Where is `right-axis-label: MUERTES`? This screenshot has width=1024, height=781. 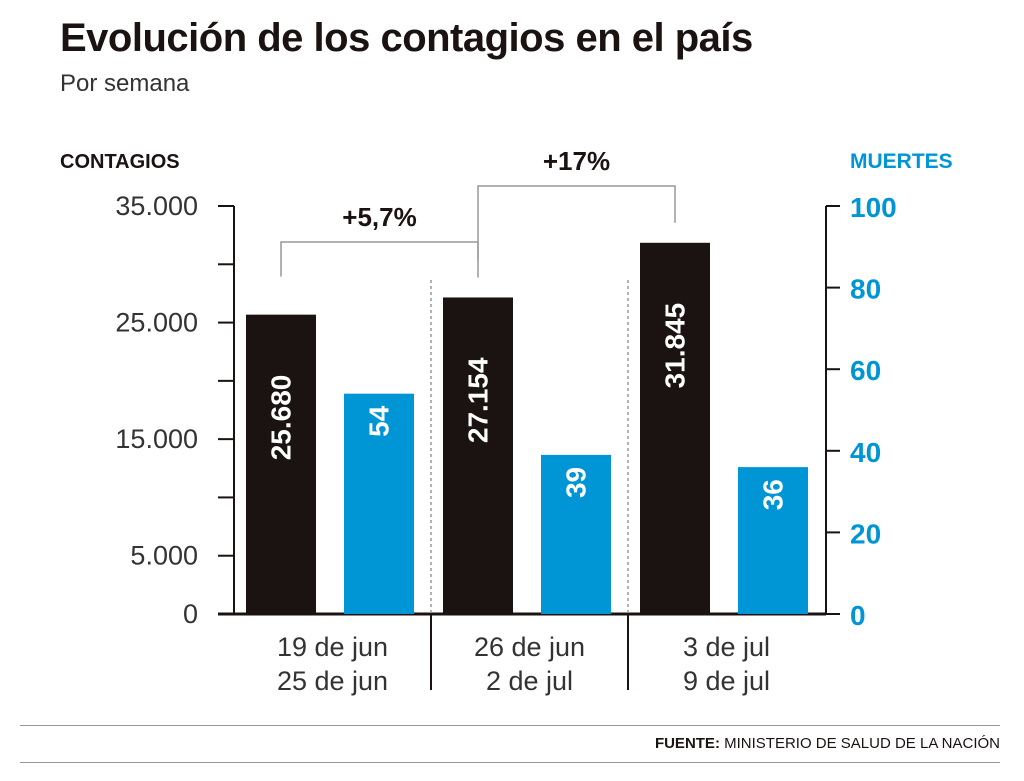 right-axis-label: MUERTES is located at coordinates (901, 161).